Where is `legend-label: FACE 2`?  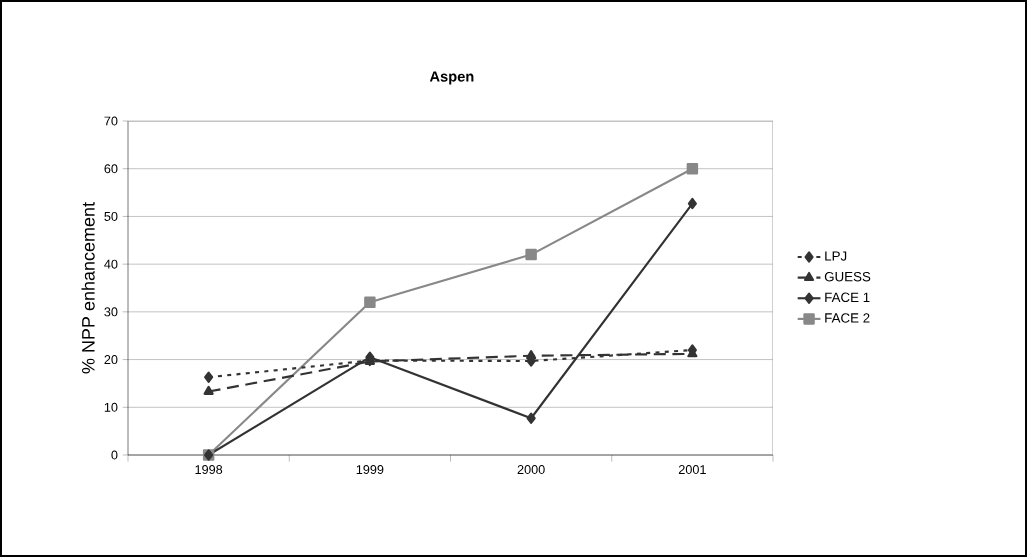 legend-label: FACE 2 is located at coordinates (847, 318).